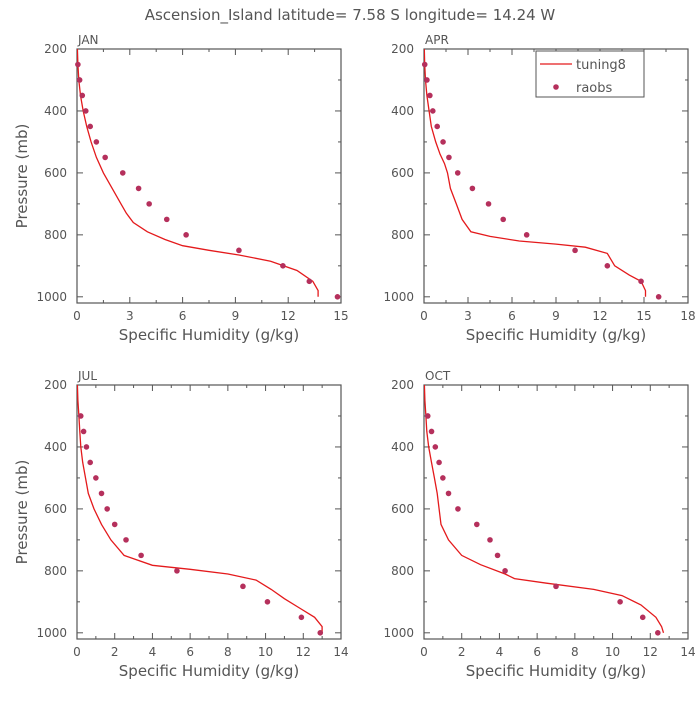 The height and width of the screenshot is (704, 700). I want to click on panel-label: JAN, so click(88, 40).